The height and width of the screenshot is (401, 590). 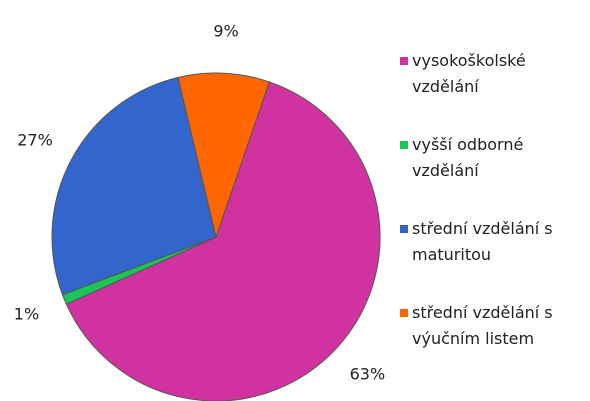 I want to click on legend-item: střední vzdělání s maturitou, so click(x=492, y=258).